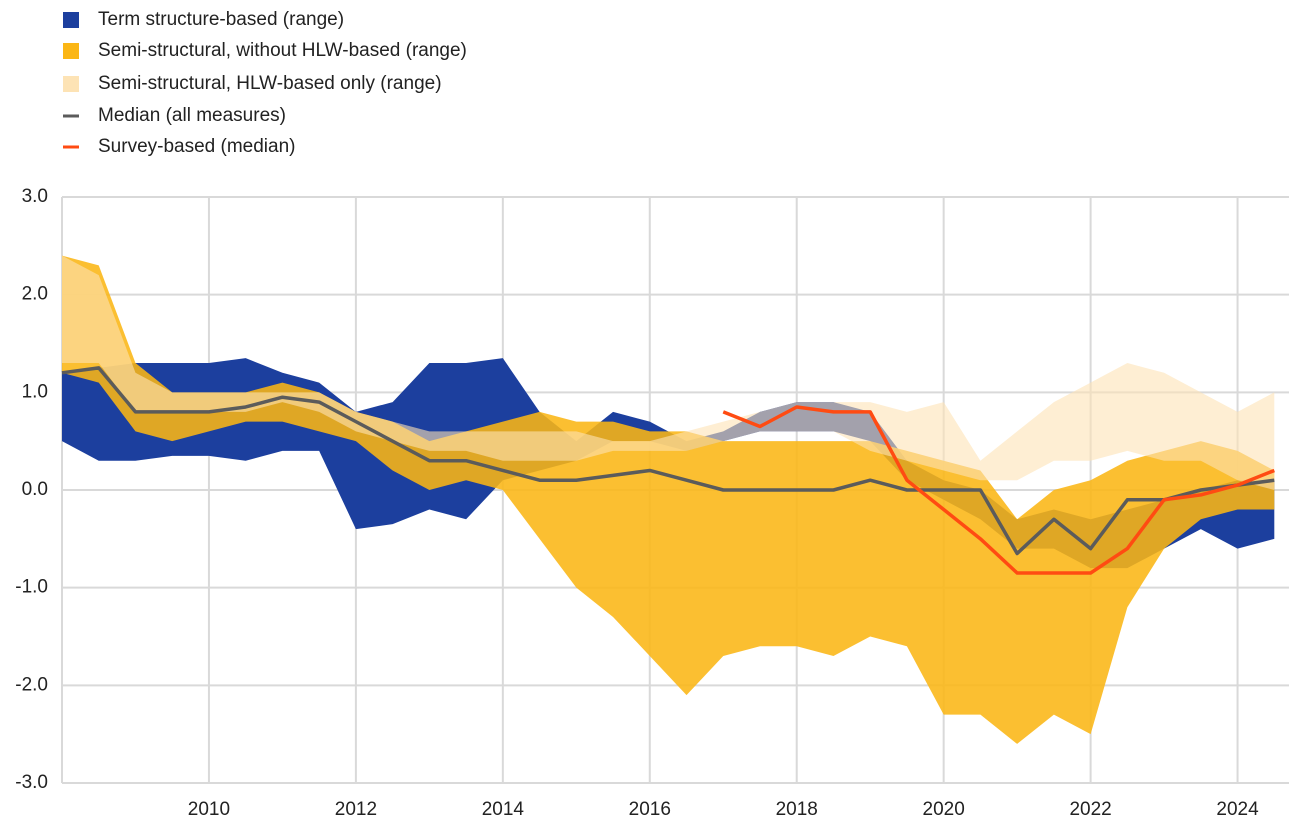  Describe the element at coordinates (270, 83) in the screenshot. I see `legend-label: Semi-structural, HLW-based only (range)` at that location.